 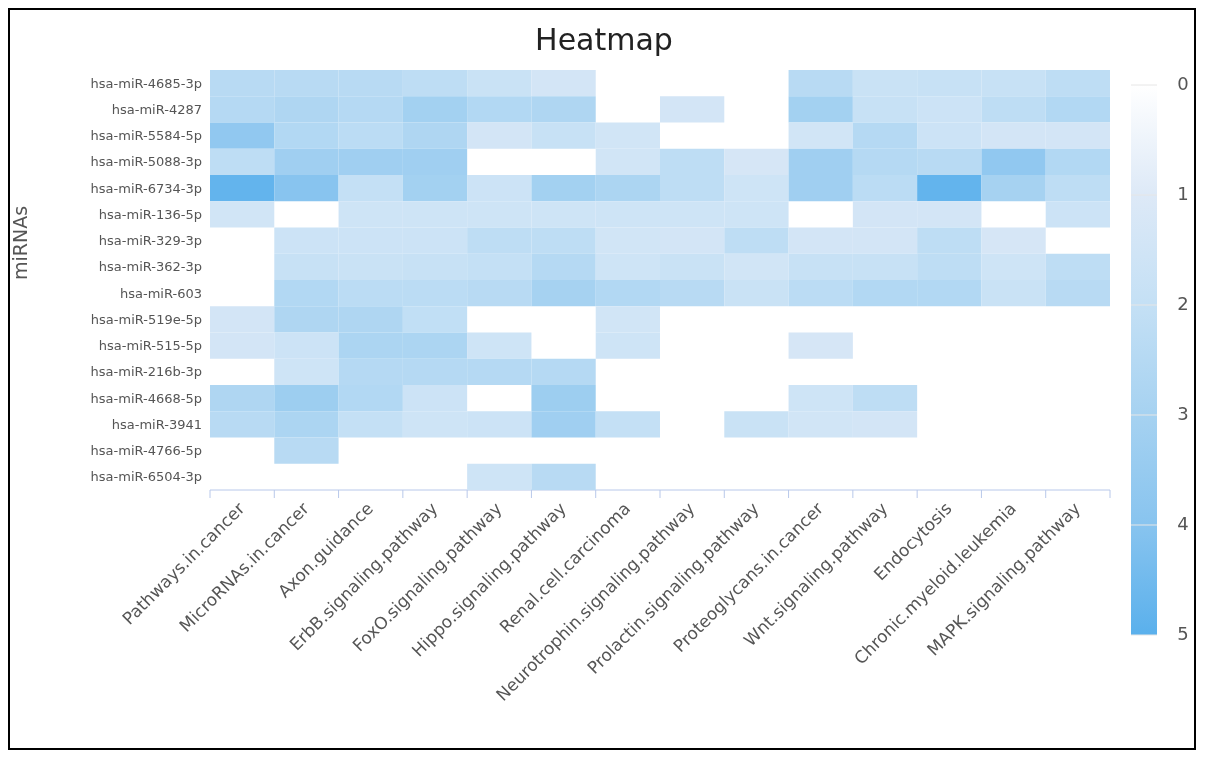 I want to click on y-tick-label: hsa-miR-3941, so click(x=156, y=424).